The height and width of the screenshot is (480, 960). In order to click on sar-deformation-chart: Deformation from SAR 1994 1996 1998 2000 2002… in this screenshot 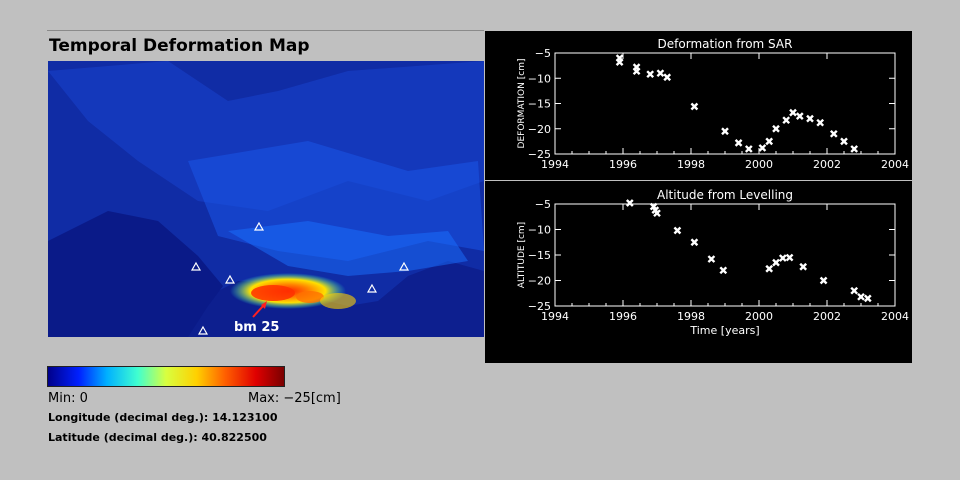, I will do `click(713, 104)`.